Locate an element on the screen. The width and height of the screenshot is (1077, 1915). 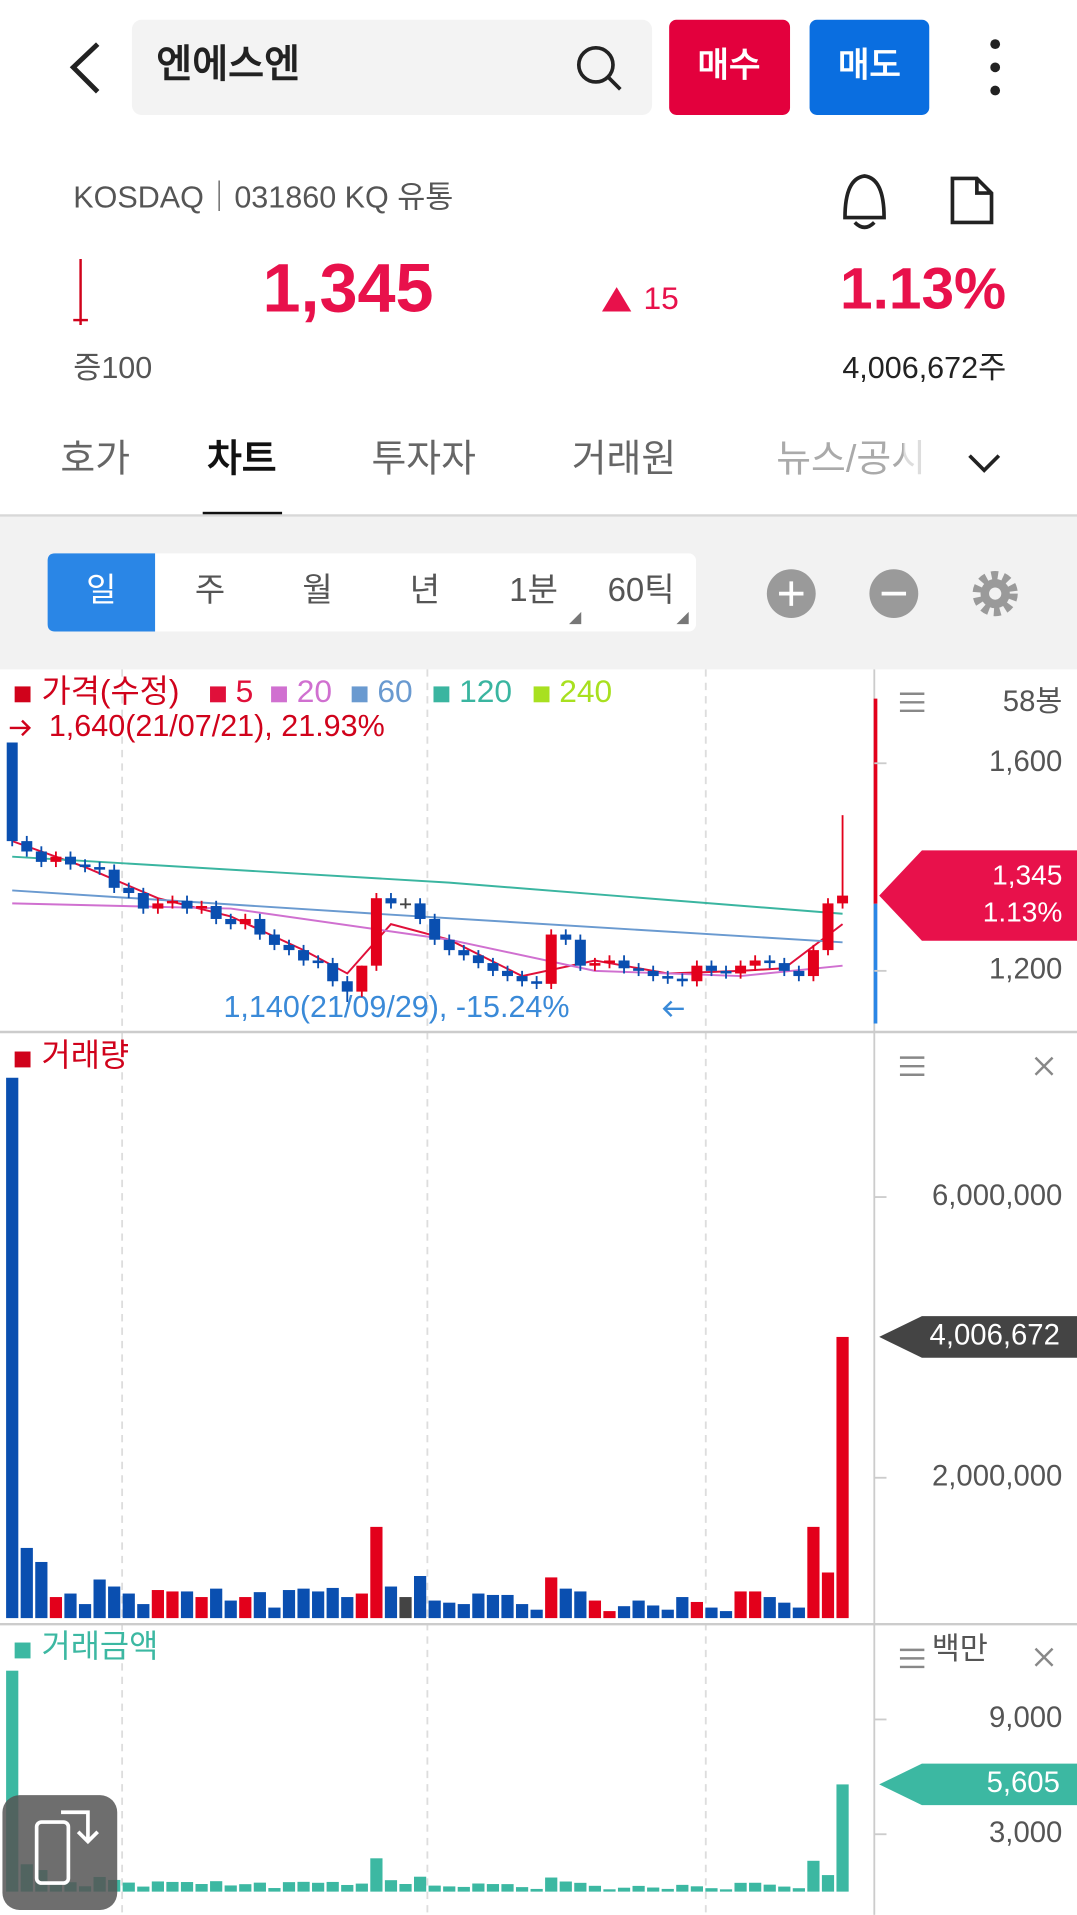
float-button is located at coordinates (60, 1852).